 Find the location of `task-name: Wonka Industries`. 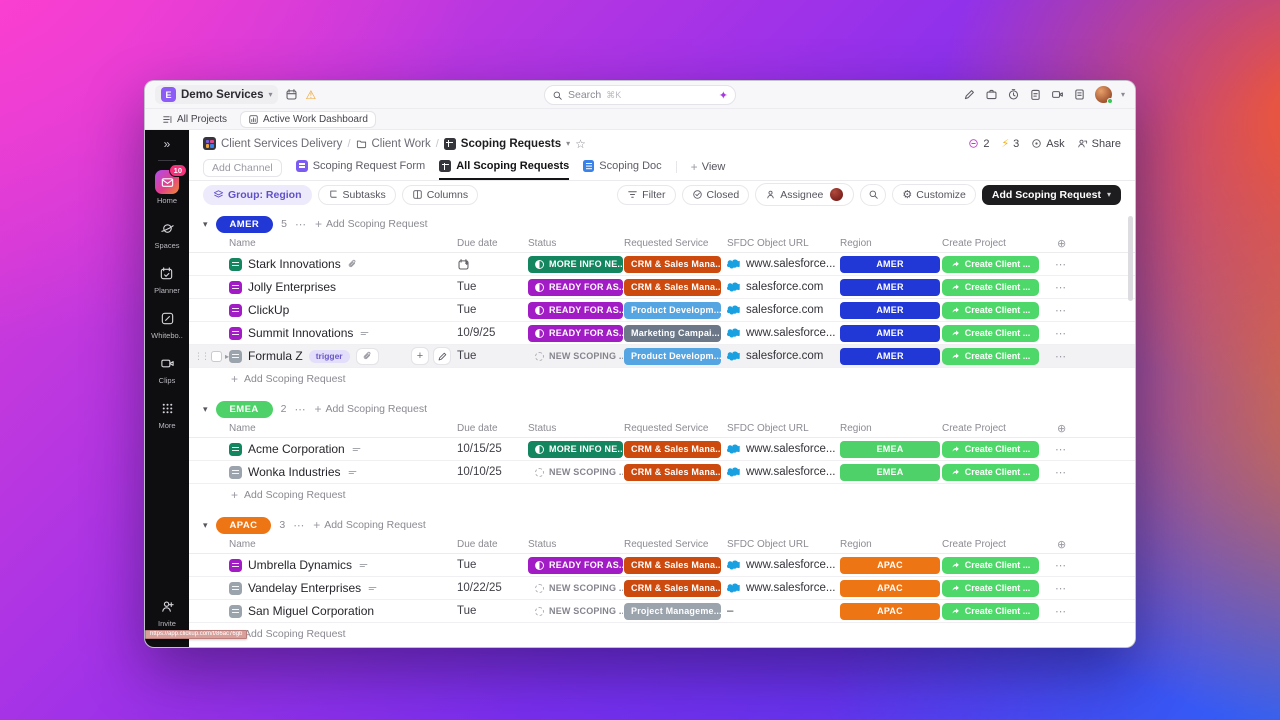

task-name: Wonka Industries is located at coordinates (294, 472).